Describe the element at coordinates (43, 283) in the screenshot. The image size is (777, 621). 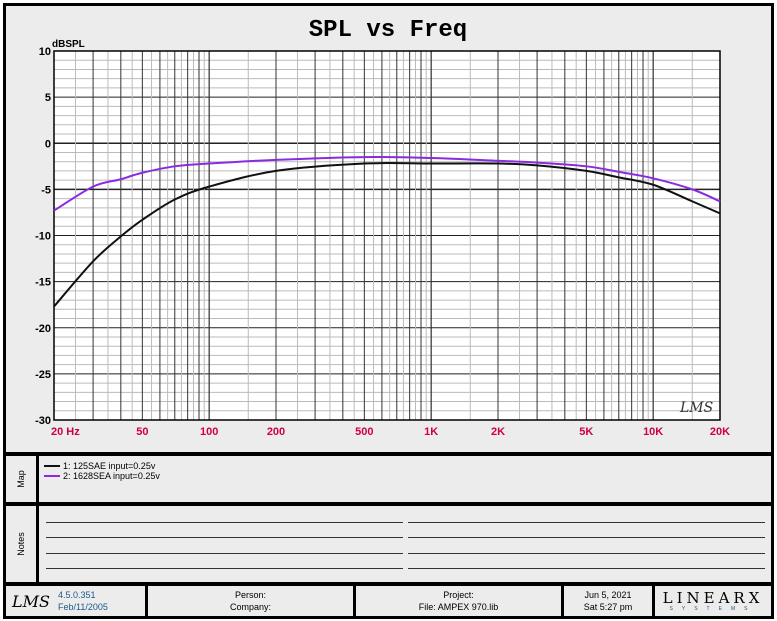
I see `y-tick-label: -15` at that location.